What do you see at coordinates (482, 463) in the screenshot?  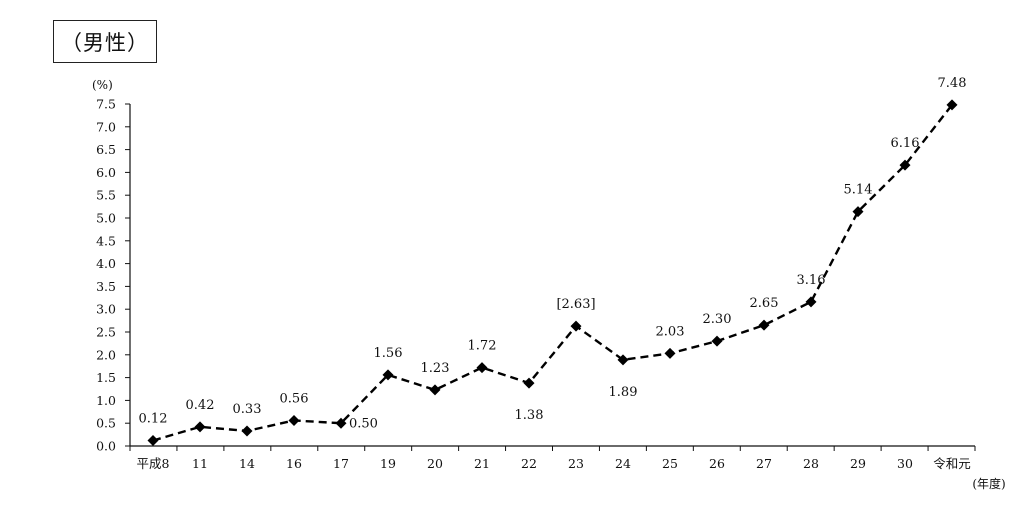 I see `x-tick-label: 21` at bounding box center [482, 463].